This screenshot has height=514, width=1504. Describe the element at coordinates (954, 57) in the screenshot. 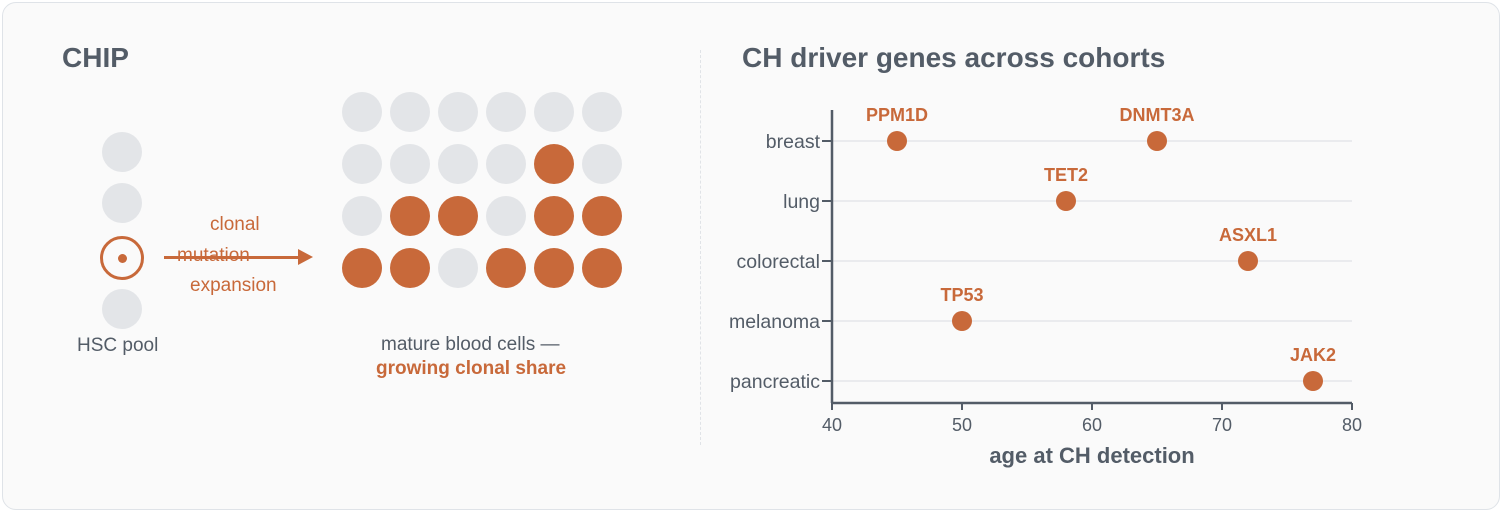

I see `chart-title: CH driver genes across cohorts` at that location.